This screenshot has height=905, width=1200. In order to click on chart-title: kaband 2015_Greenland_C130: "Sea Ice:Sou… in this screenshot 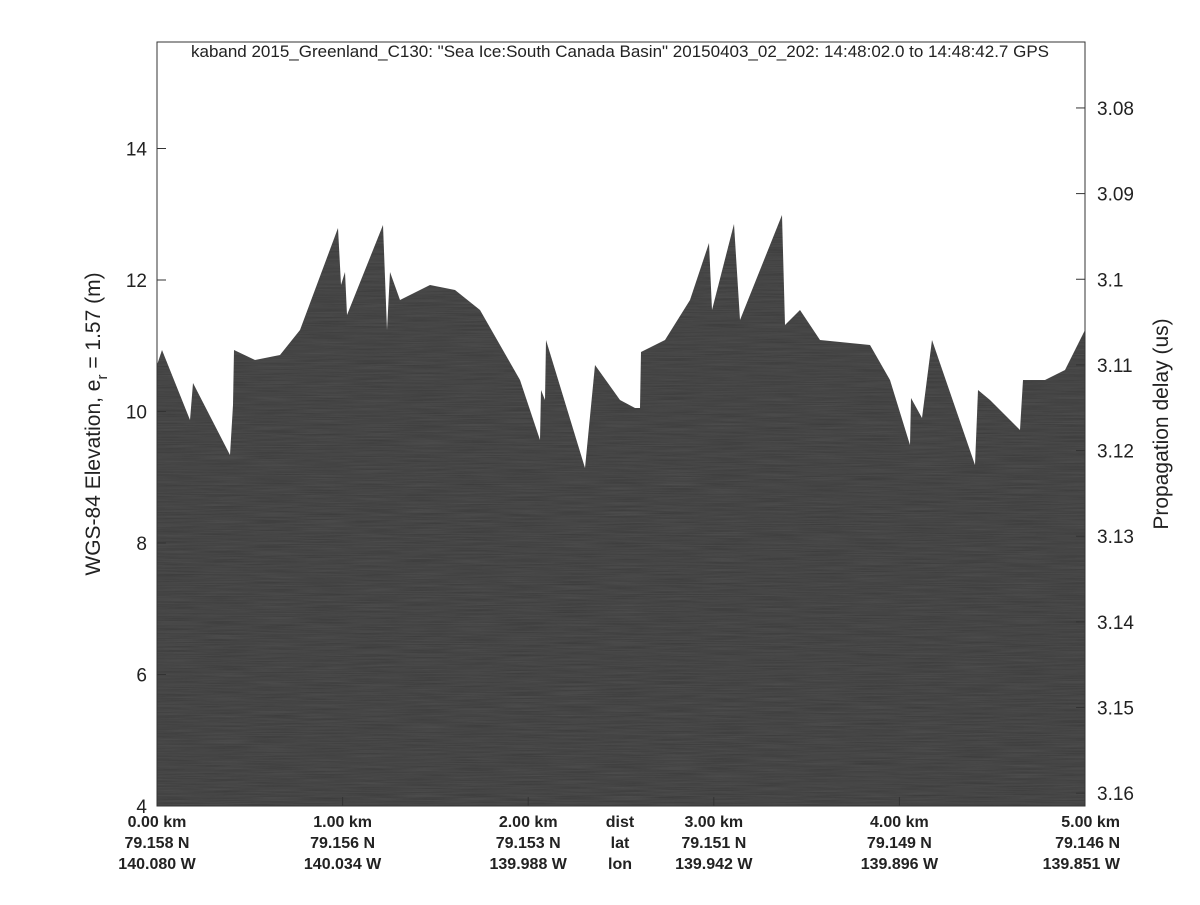, I will do `click(620, 51)`.